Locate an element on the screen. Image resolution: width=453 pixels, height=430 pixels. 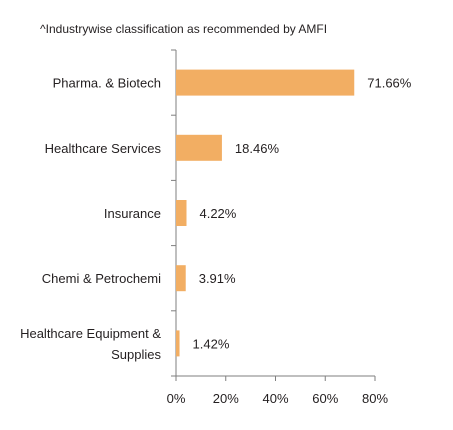
x-tick-label: 40% is located at coordinates (275, 398).